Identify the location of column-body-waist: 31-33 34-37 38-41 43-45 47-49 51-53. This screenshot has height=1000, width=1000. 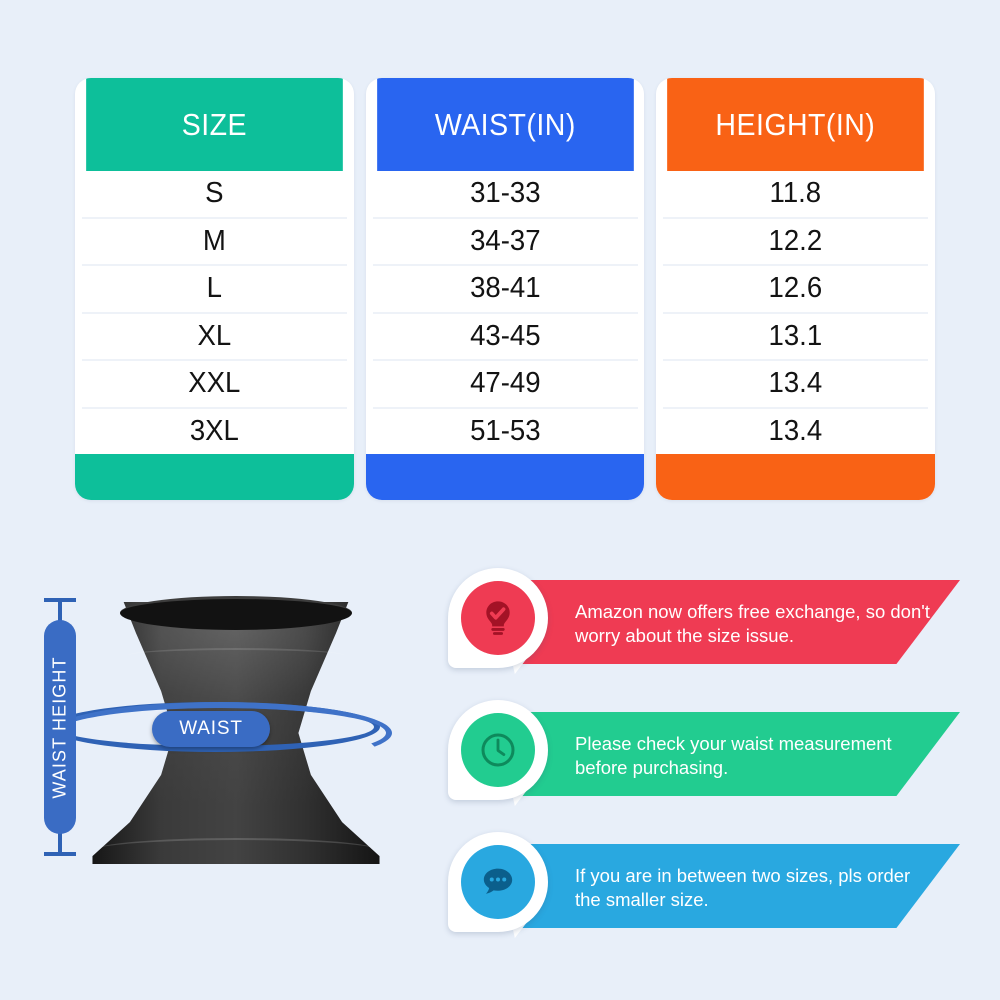
(505, 312).